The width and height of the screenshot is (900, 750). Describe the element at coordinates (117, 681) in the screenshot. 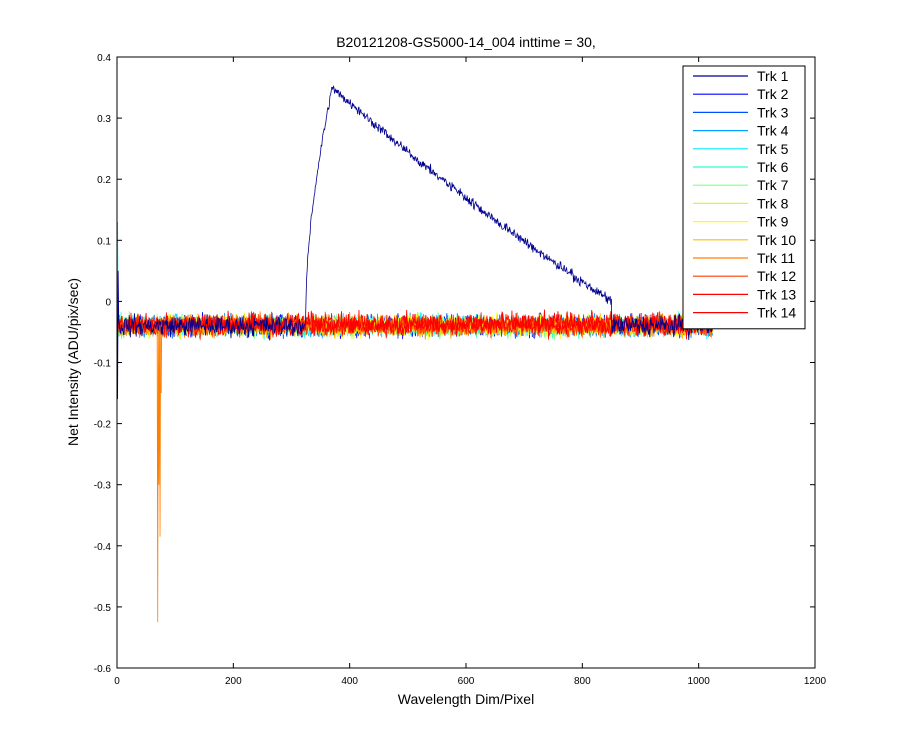

I see `x-tick-label: 0` at that location.